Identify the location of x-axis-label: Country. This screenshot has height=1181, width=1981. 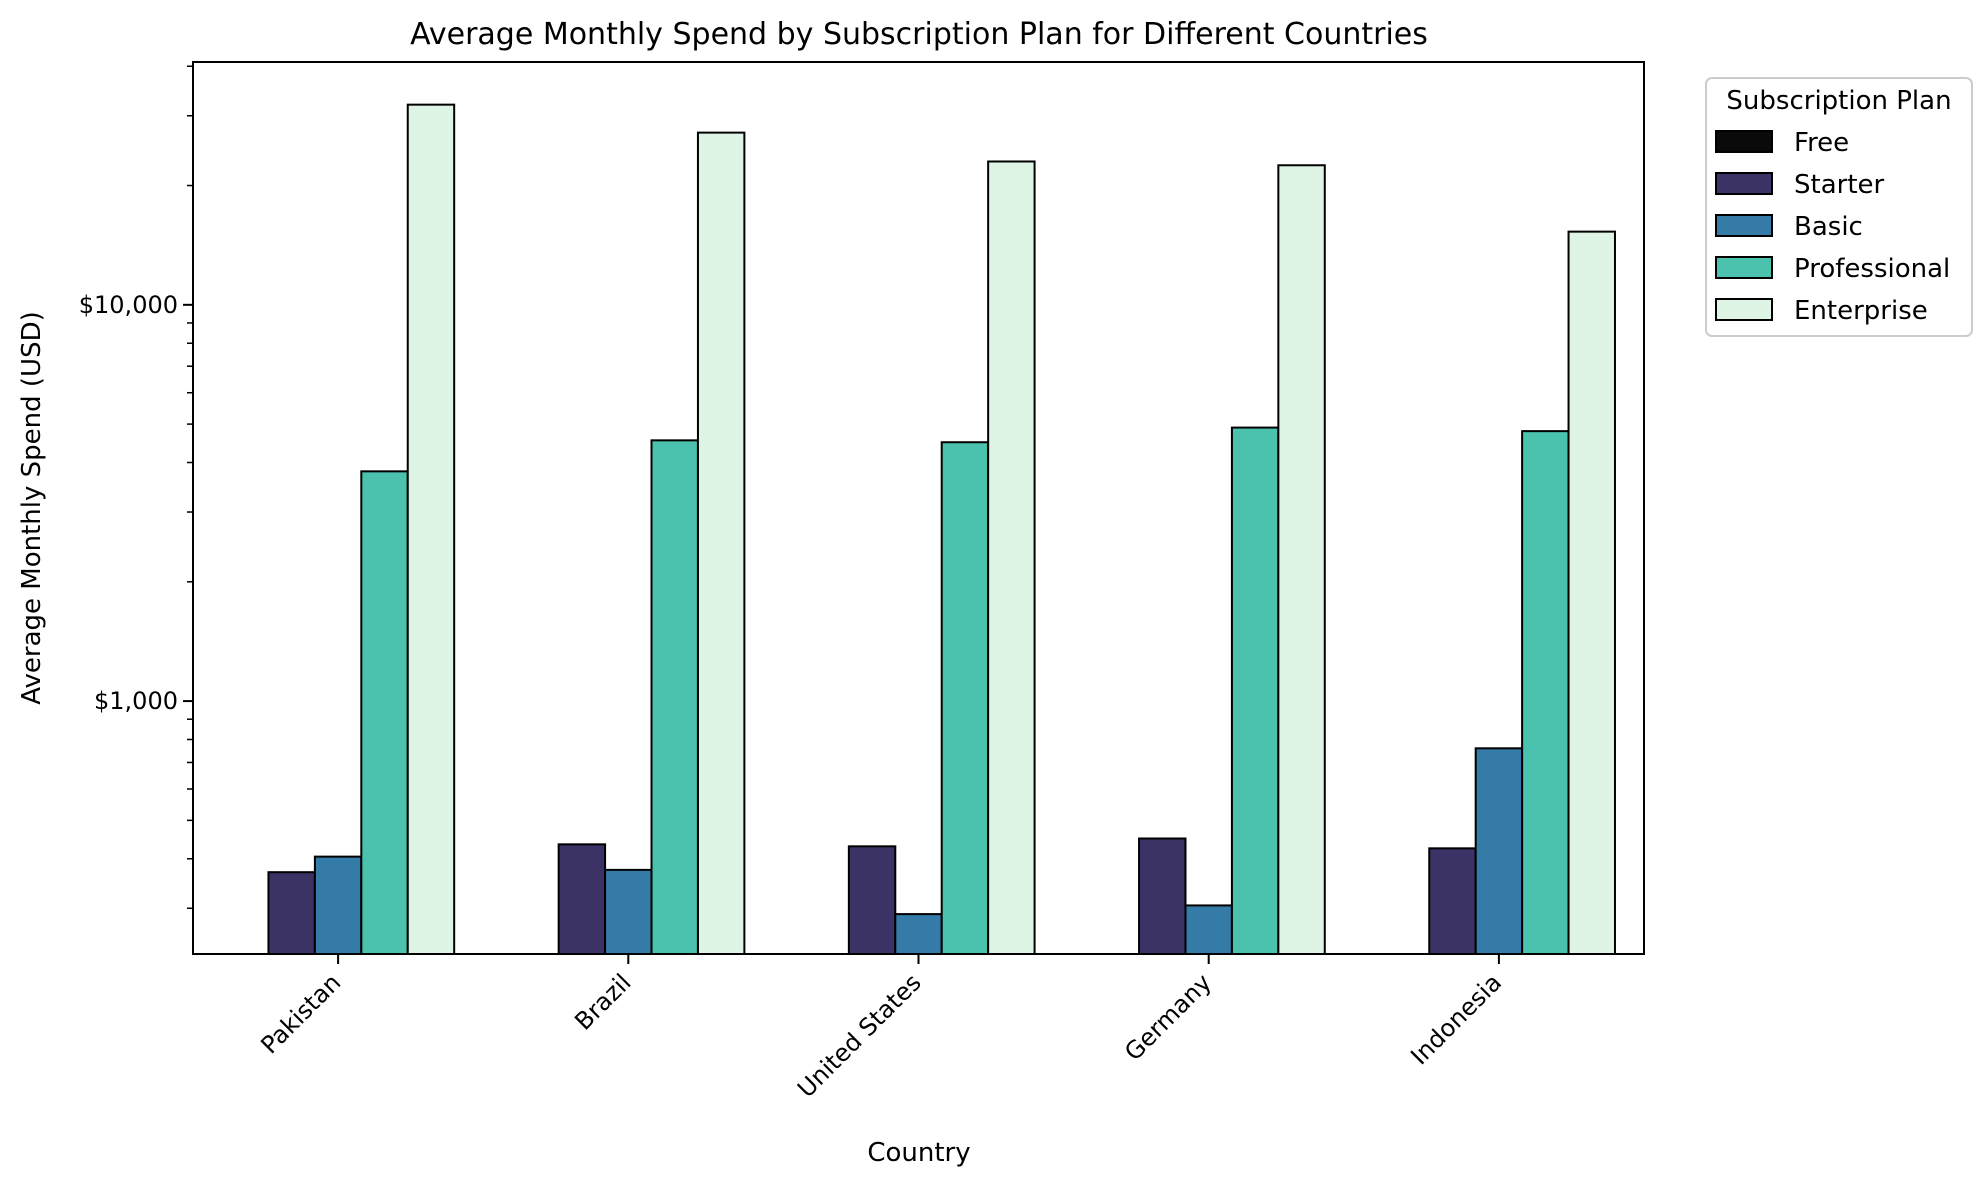
(918, 1153).